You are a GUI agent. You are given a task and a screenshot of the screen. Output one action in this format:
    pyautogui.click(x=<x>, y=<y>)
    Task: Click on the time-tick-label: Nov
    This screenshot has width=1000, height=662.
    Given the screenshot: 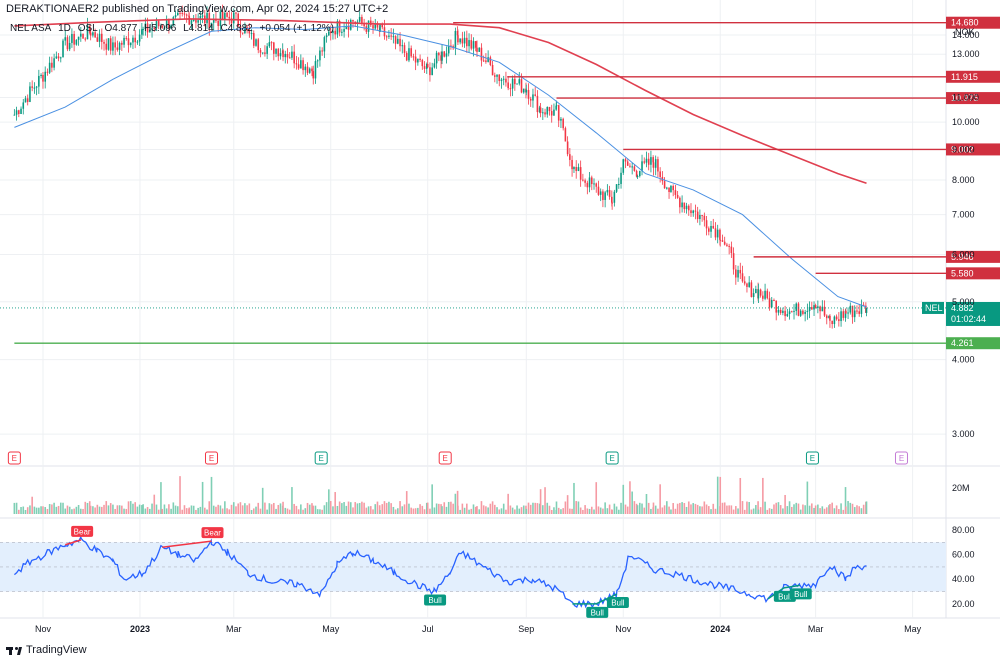 What is the action you would take?
    pyautogui.click(x=43, y=629)
    